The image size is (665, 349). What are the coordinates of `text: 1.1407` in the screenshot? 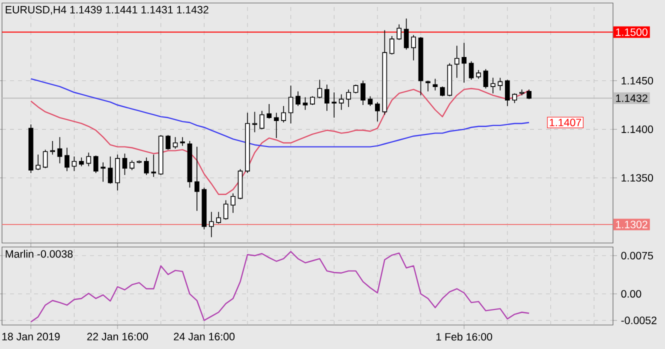 It's located at (566, 122).